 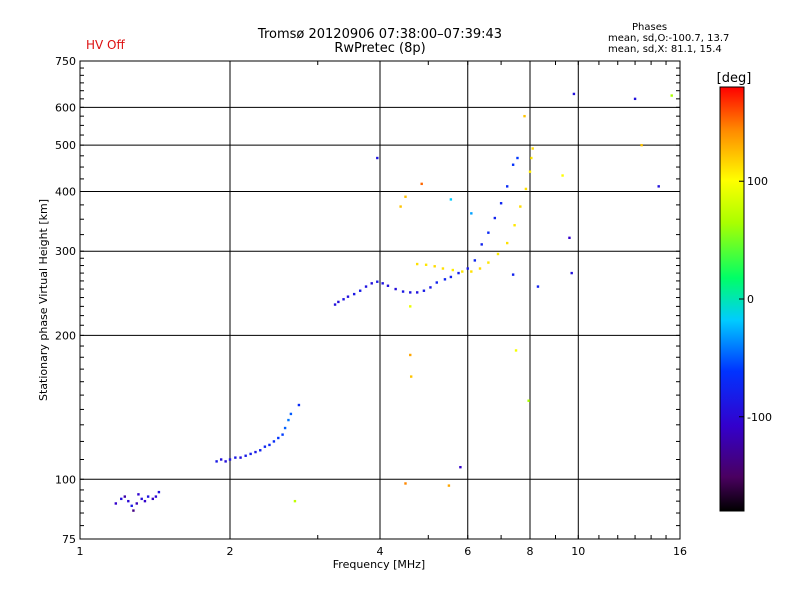 I want to click on y-tick-label: 200, so click(x=65, y=335).